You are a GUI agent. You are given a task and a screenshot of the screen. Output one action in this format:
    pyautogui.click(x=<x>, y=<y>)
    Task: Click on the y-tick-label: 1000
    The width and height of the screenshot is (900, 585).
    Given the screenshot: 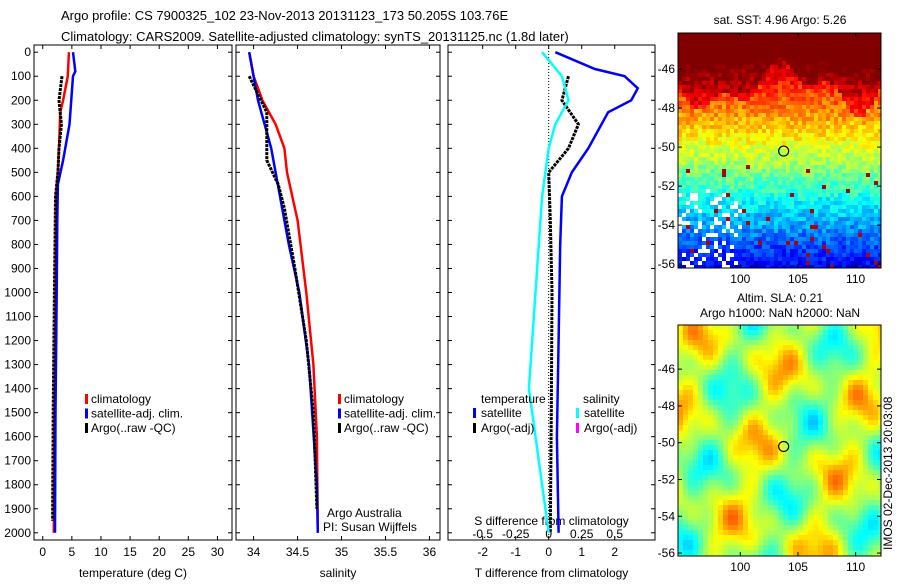 What is the action you would take?
    pyautogui.click(x=17, y=293)
    